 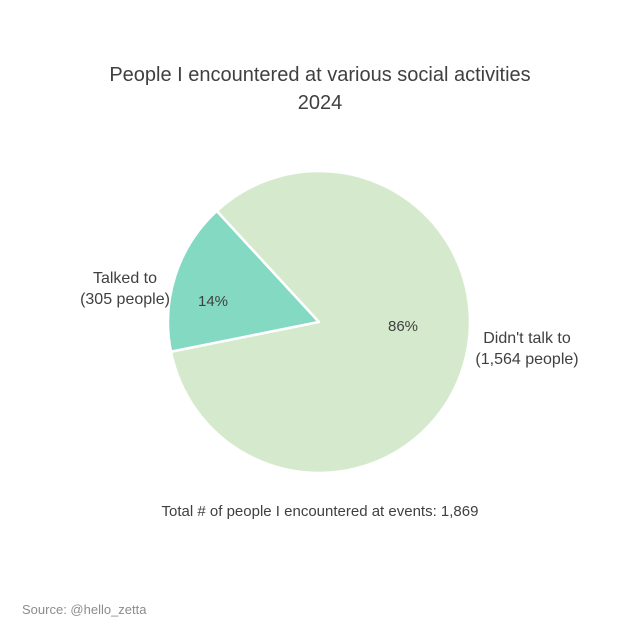 What do you see at coordinates (125, 289) in the screenshot?
I see `slice-label-talked-to: Talked to (305 people)` at bounding box center [125, 289].